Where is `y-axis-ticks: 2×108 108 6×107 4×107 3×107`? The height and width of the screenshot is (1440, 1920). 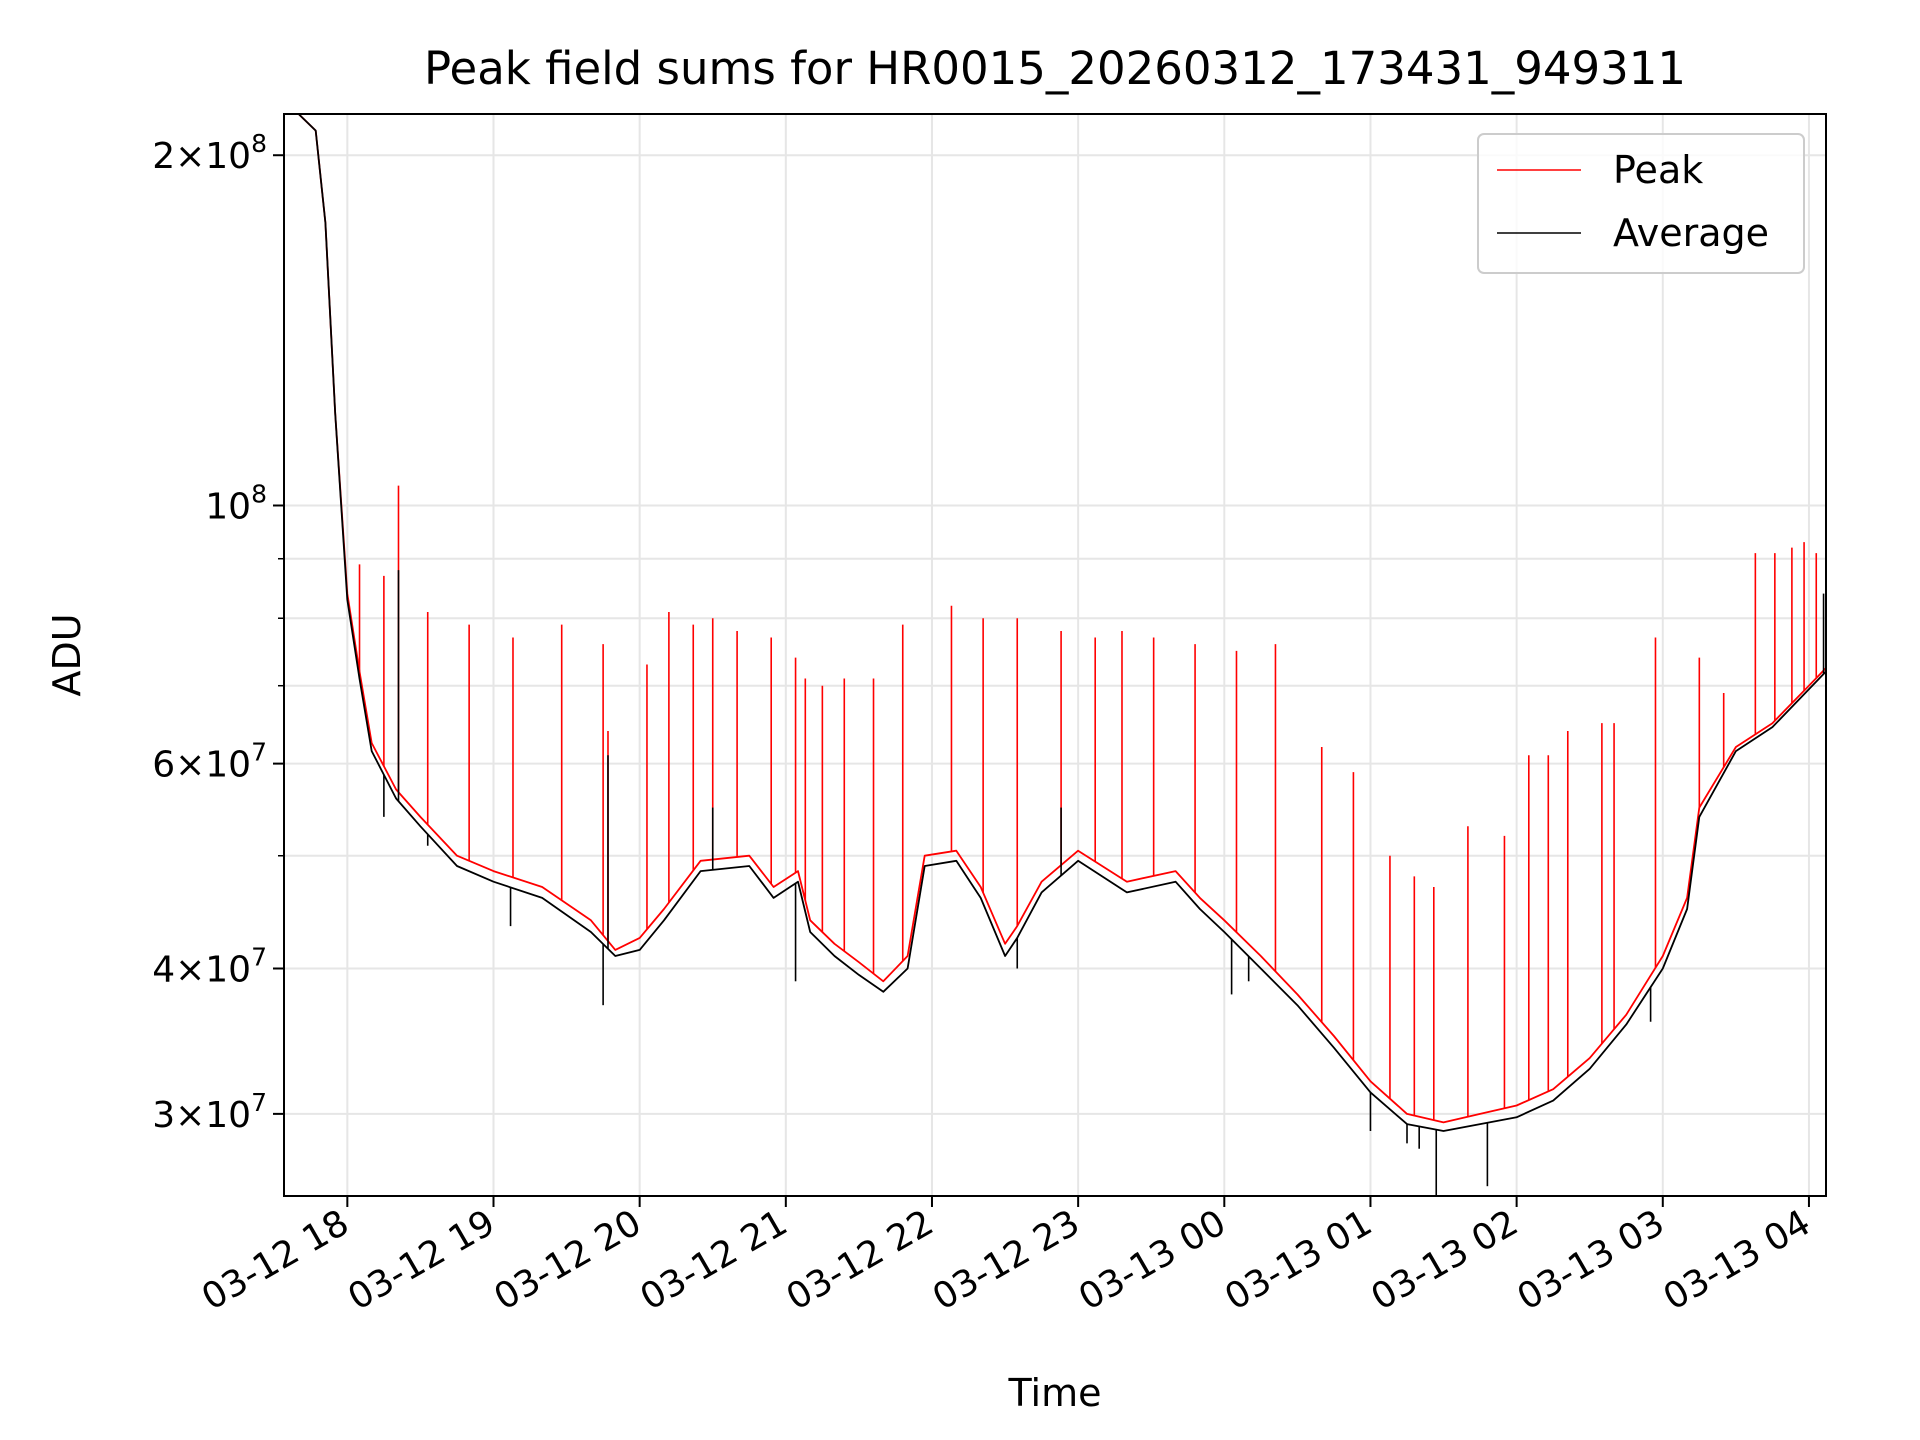 y-axis-ticks: 2×108 108 6×107 4×107 3×107 is located at coordinates (218, 632).